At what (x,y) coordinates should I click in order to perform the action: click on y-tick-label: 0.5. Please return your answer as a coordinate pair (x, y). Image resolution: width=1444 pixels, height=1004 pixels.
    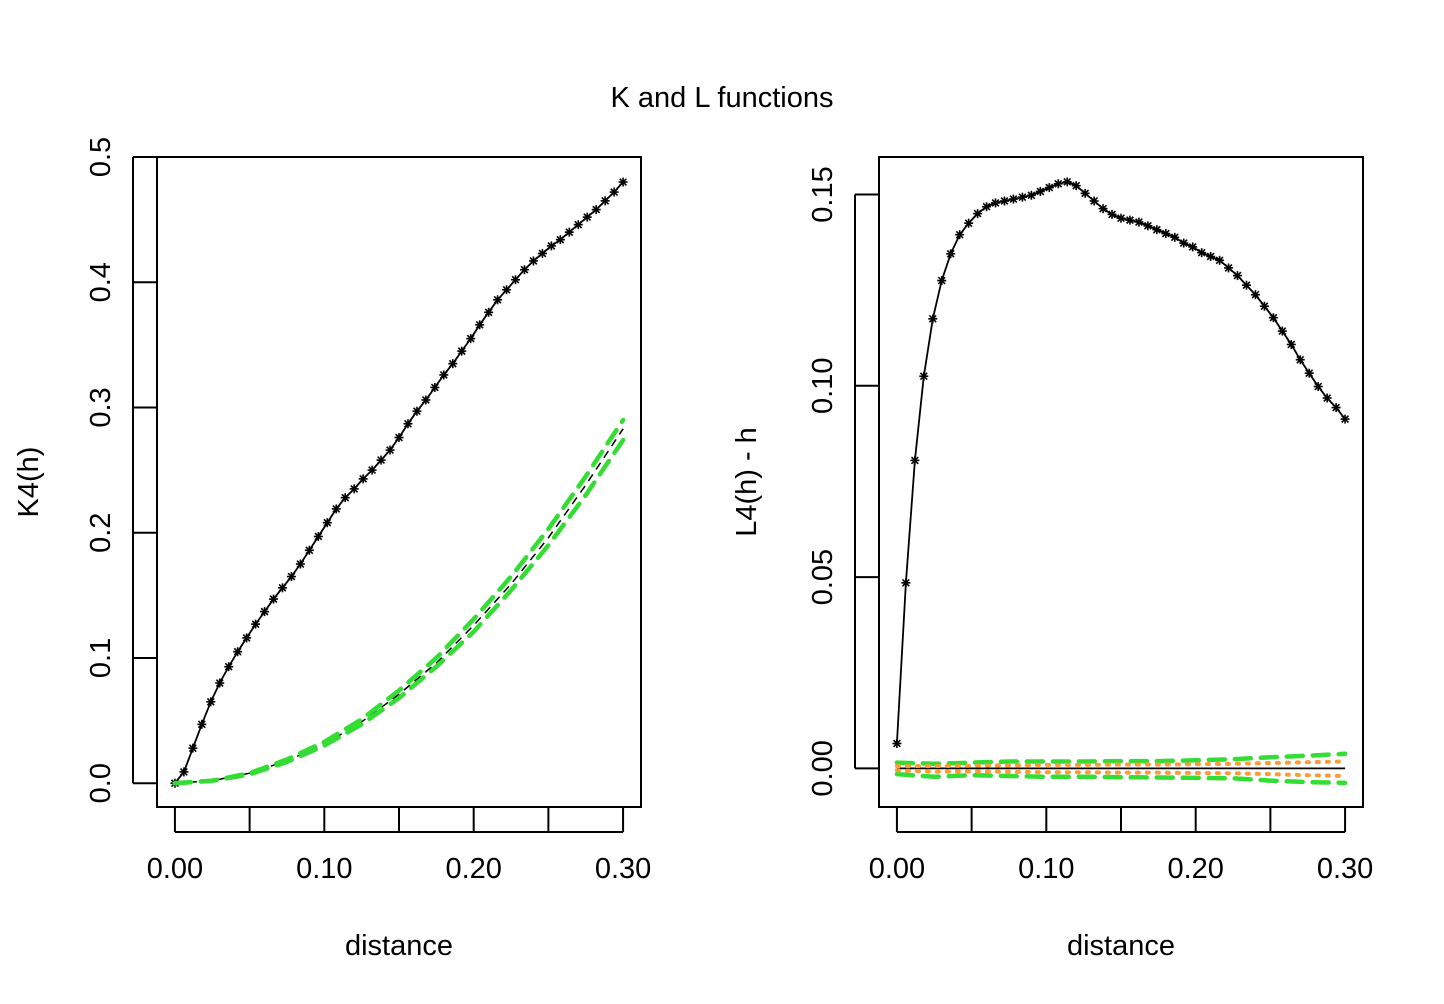
    Looking at the image, I should click on (101, 157).